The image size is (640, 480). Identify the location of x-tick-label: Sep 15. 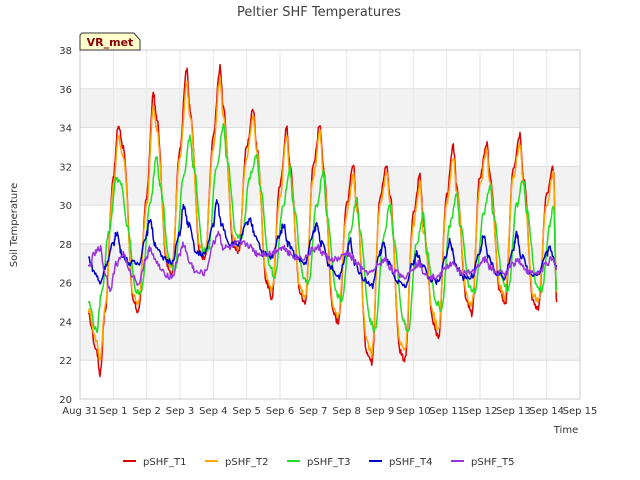
(580, 411).